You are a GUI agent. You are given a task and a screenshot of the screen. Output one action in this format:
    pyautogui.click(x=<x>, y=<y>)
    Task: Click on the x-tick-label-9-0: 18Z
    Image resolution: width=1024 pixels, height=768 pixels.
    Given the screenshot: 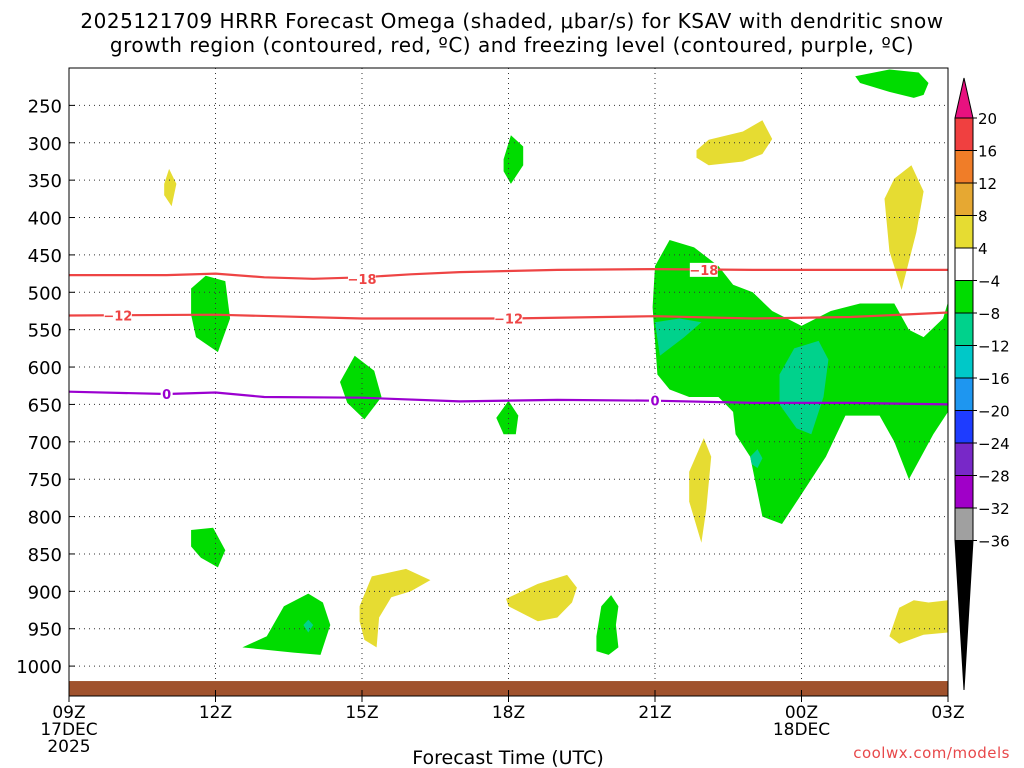 What is the action you would take?
    pyautogui.click(x=508, y=713)
    